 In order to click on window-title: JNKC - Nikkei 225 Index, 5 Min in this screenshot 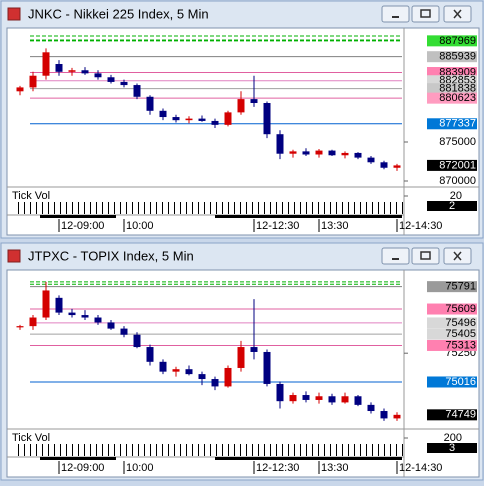, I will do `click(118, 13)`.